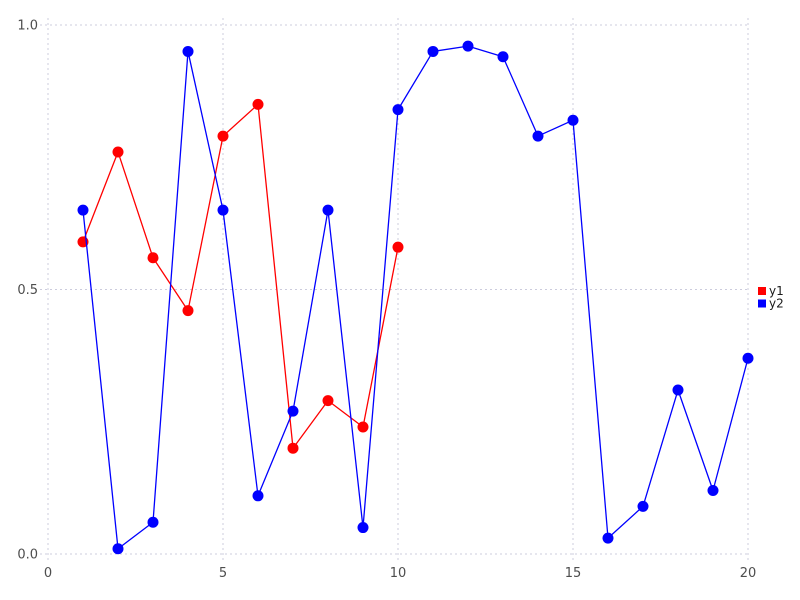  Describe the element at coordinates (398, 247) in the screenshot. I see `data-point-y1-x10` at that location.